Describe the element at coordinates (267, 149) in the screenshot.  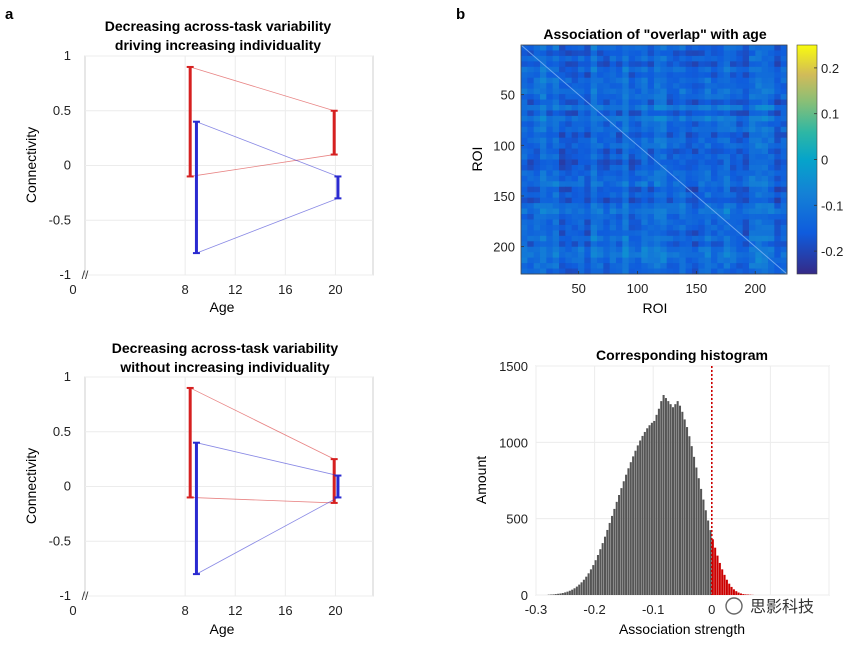
I see `connector-line-high` at that location.